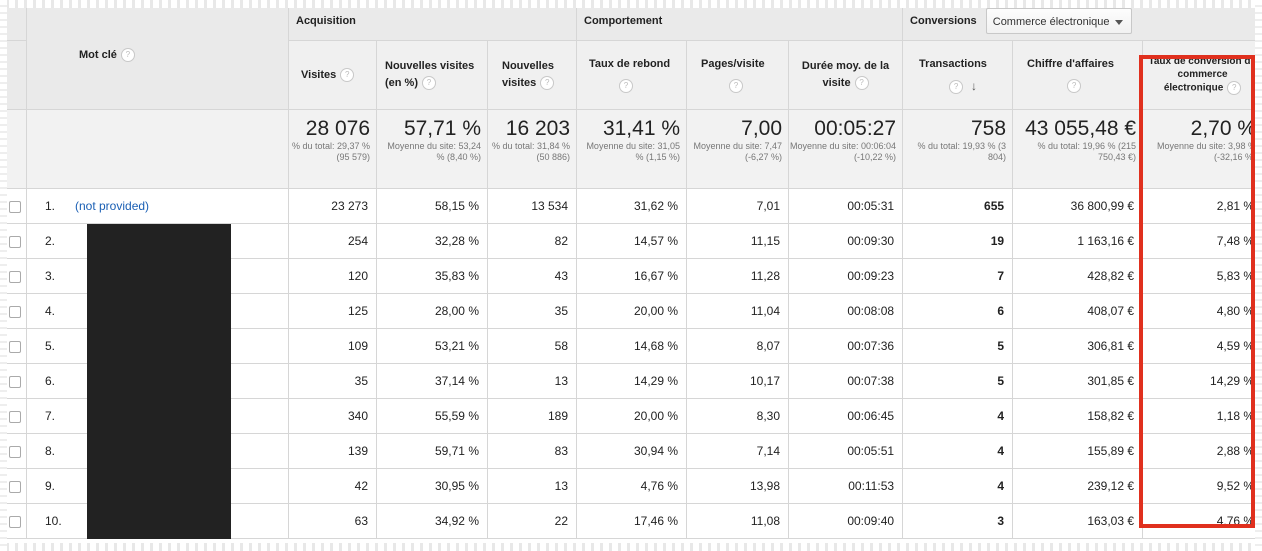 The image size is (1262, 551). I want to click on keyword-cell: 3., so click(157, 276).